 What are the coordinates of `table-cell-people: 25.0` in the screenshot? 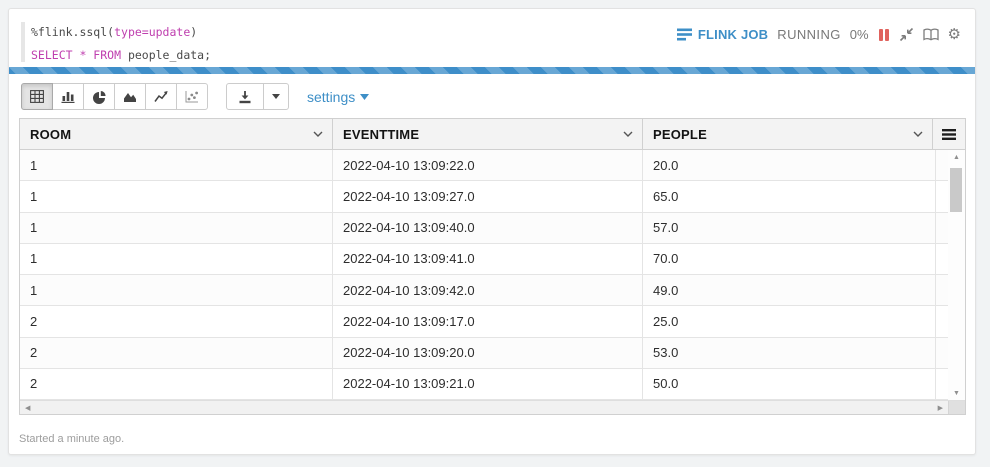 It's located at (789, 321).